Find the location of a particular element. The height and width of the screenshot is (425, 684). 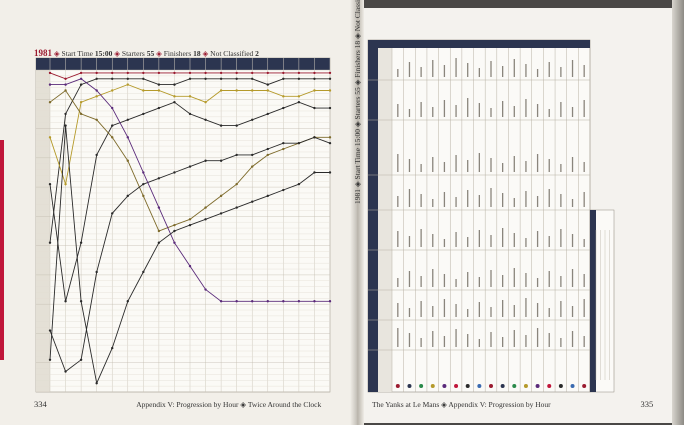

not-classified-value: 2 is located at coordinates (257, 53).